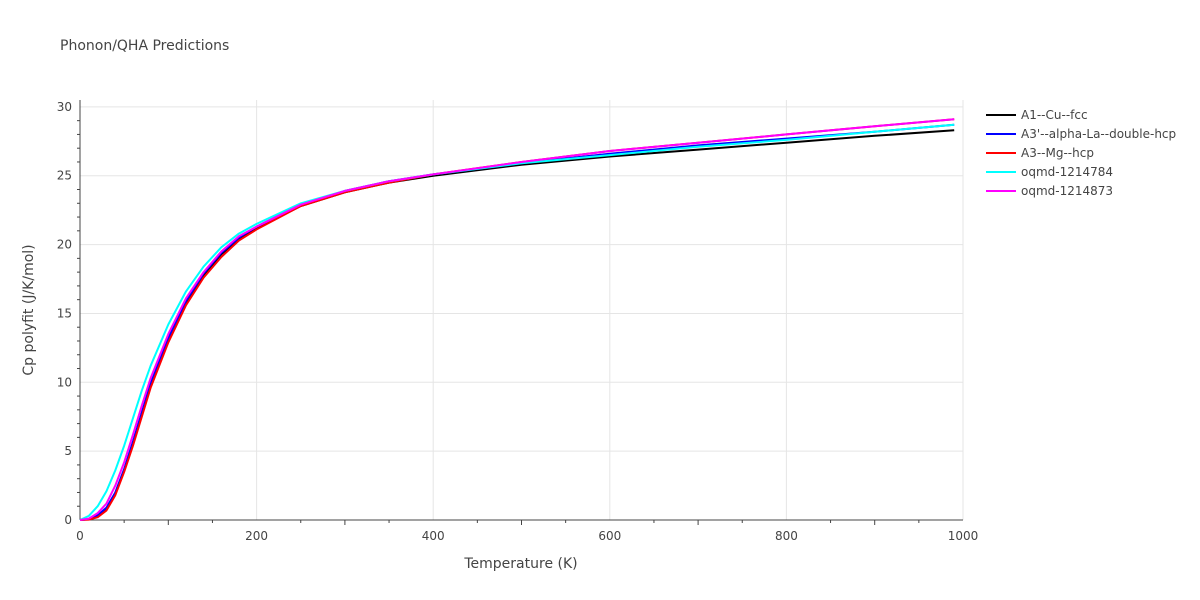 The image size is (1200, 600). What do you see at coordinates (520, 564) in the screenshot?
I see `x-axis-title: Temperature (K)` at bounding box center [520, 564].